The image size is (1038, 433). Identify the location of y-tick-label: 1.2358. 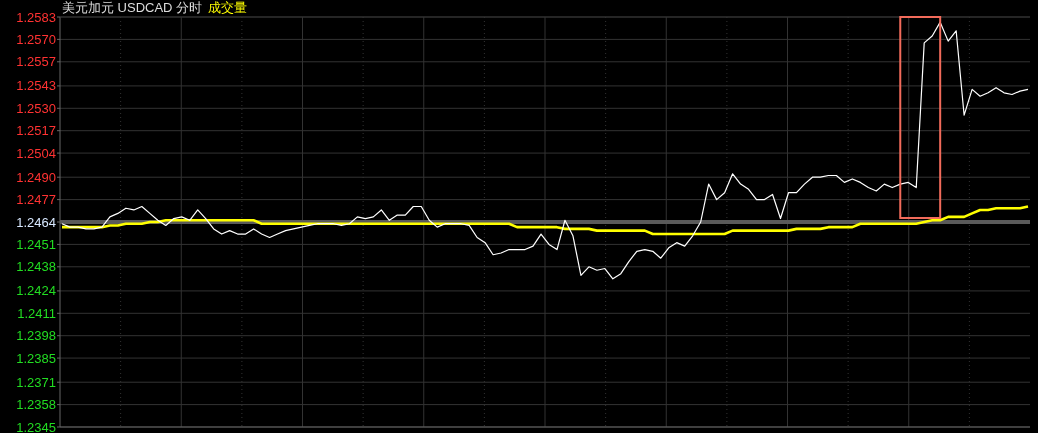
(36, 405).